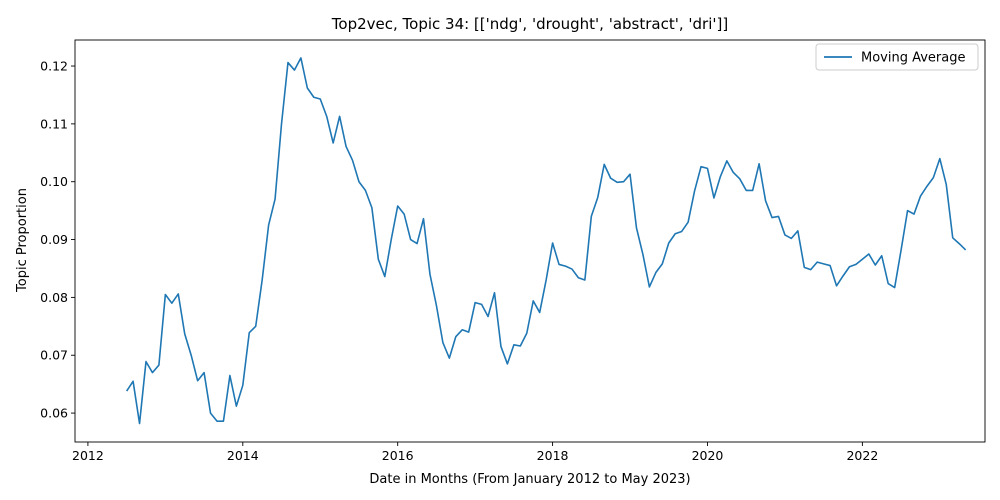 The height and width of the screenshot is (500, 1000). I want to click on y-axis-label: Topic Proportion, so click(22, 240).